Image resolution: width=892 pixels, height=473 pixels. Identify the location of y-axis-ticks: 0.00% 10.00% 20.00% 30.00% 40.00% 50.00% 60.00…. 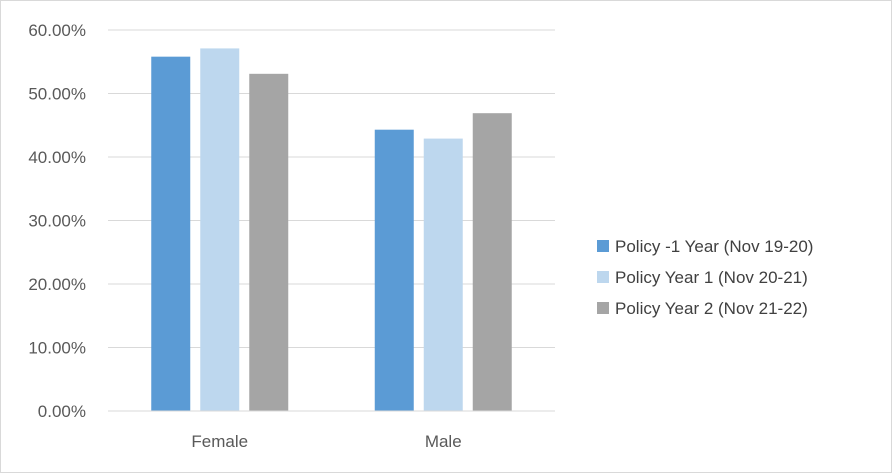
(57, 221).